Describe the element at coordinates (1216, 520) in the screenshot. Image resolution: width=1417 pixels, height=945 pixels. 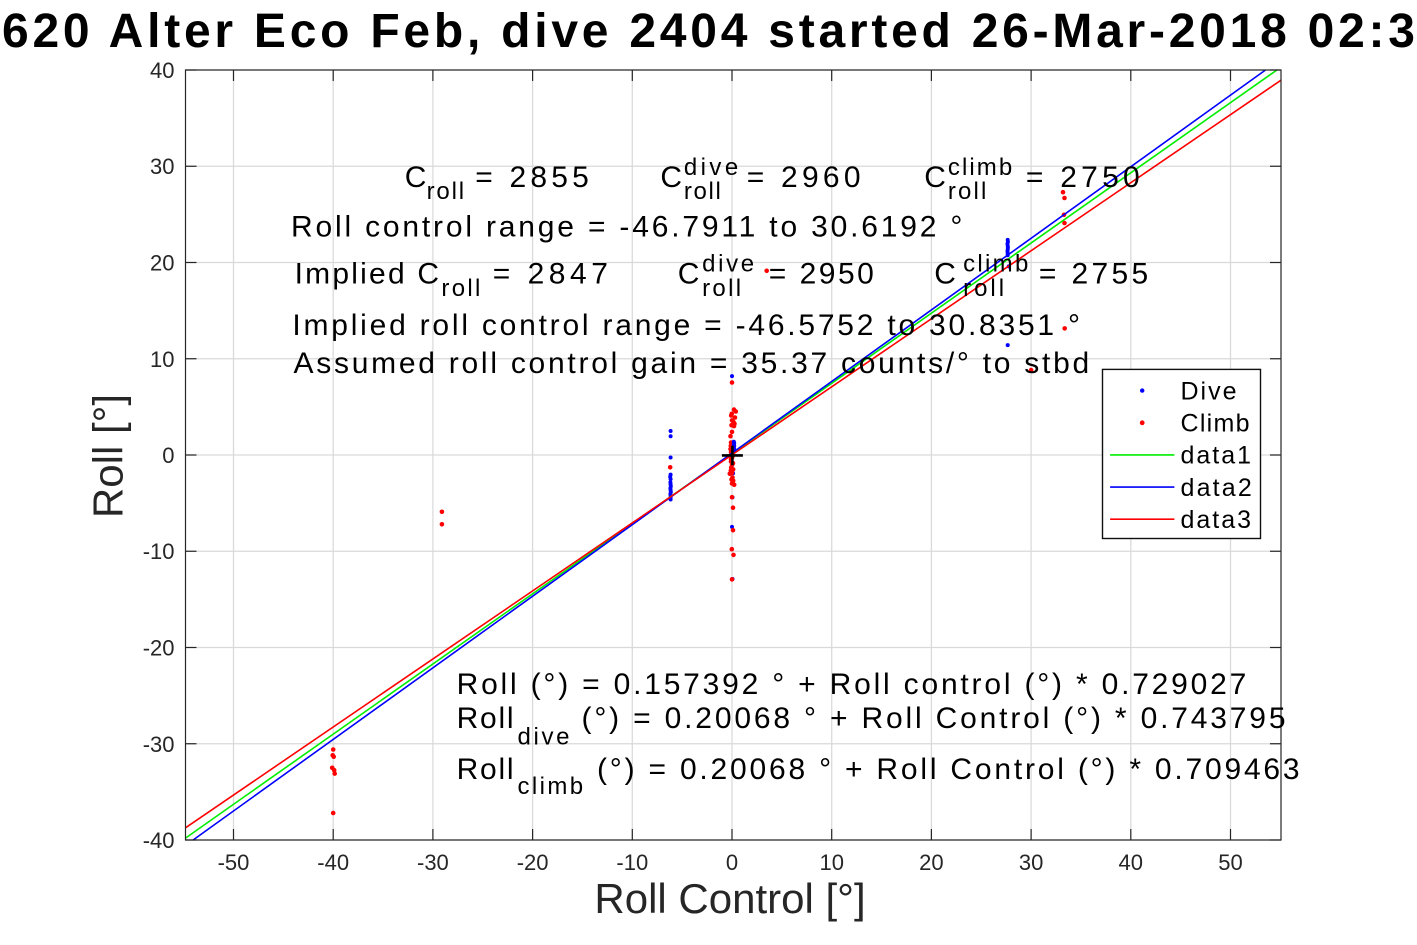
I see `svg-text: data3` at that location.